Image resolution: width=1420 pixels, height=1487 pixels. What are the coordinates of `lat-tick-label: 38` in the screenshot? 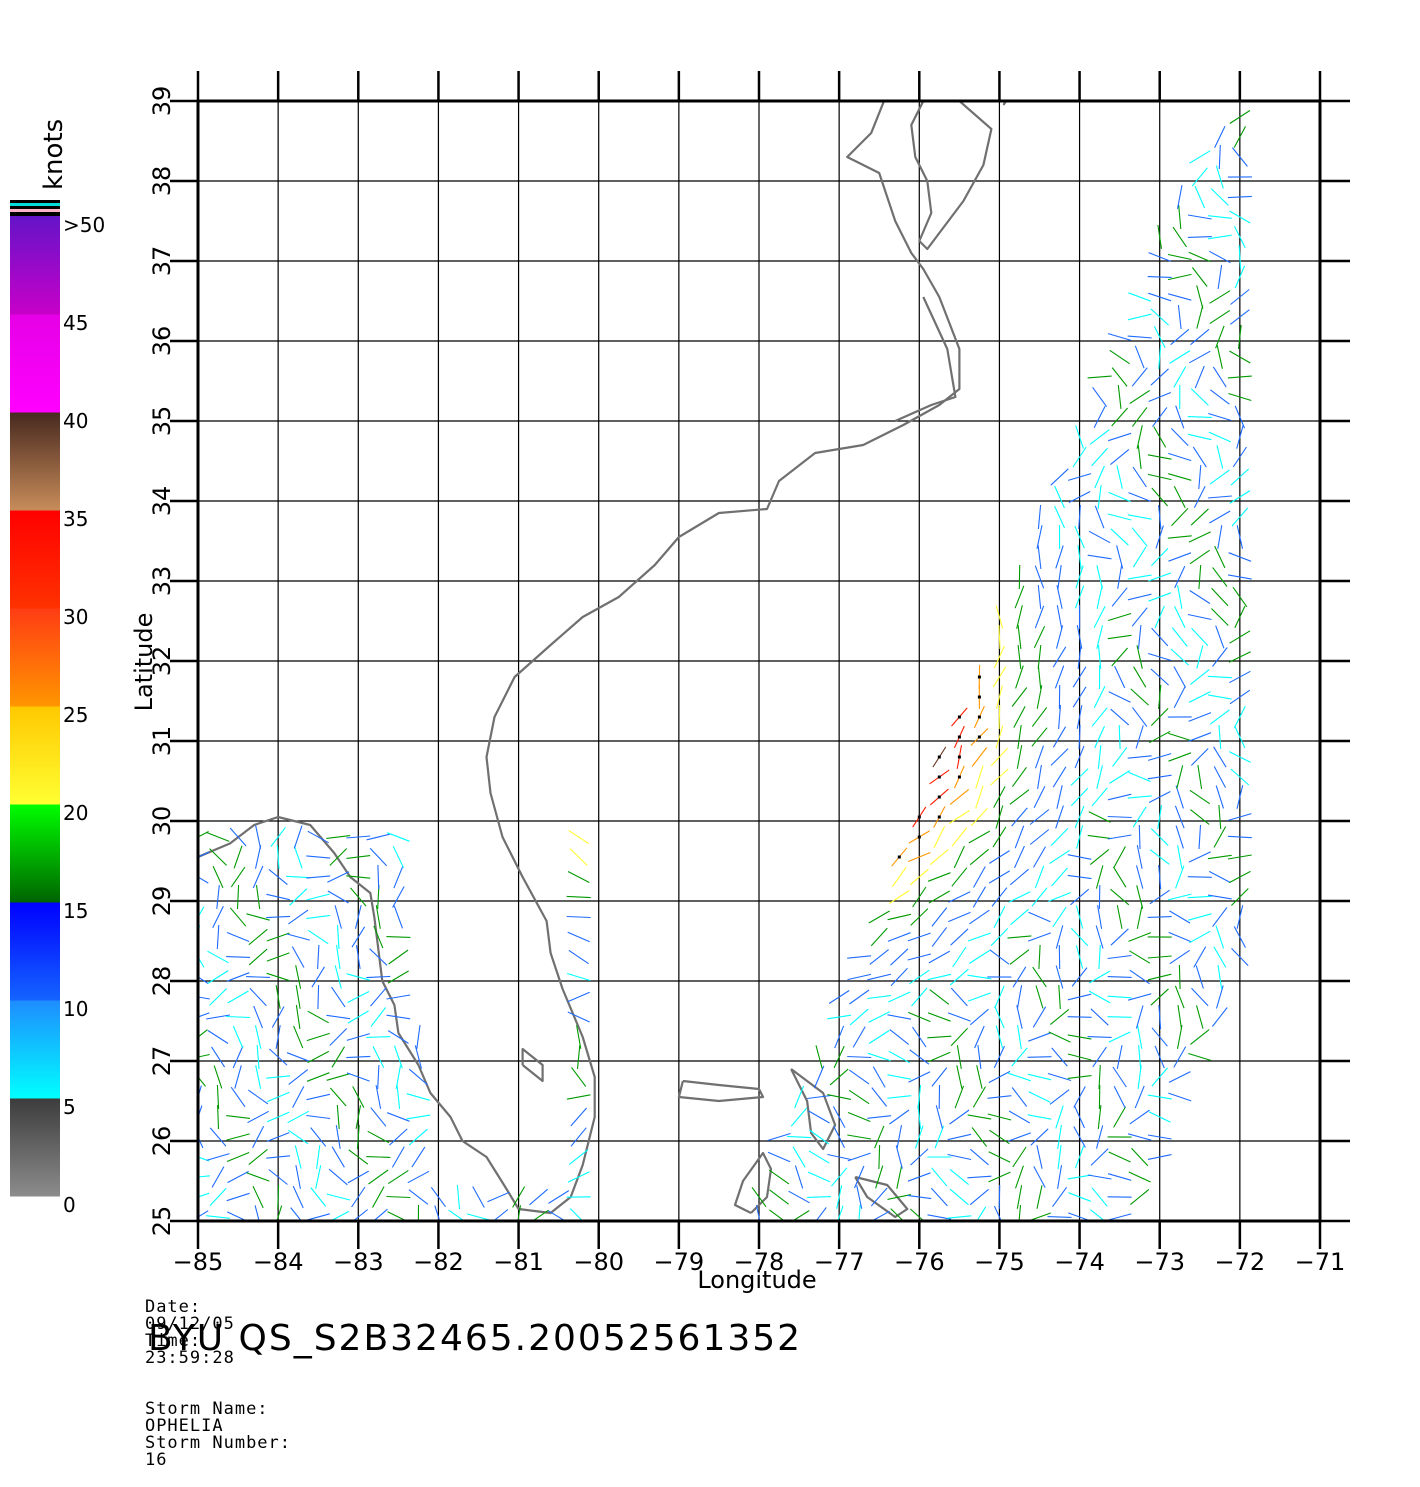 It's located at (162, 181).